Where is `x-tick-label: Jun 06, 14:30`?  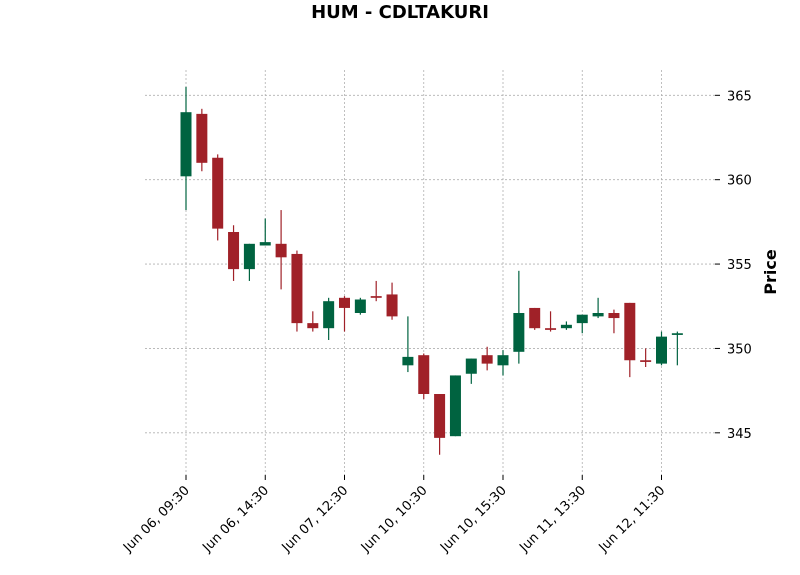 x-tick-label: Jun 06, 14:30 is located at coordinates (235, 519).